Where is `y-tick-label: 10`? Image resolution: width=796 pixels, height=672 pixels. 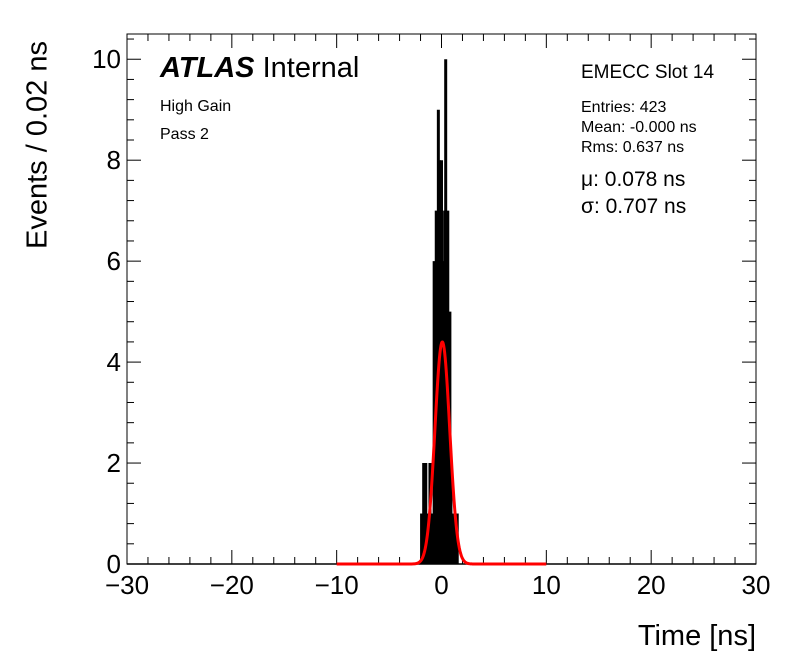 y-tick-label: 10 is located at coordinates (106, 59).